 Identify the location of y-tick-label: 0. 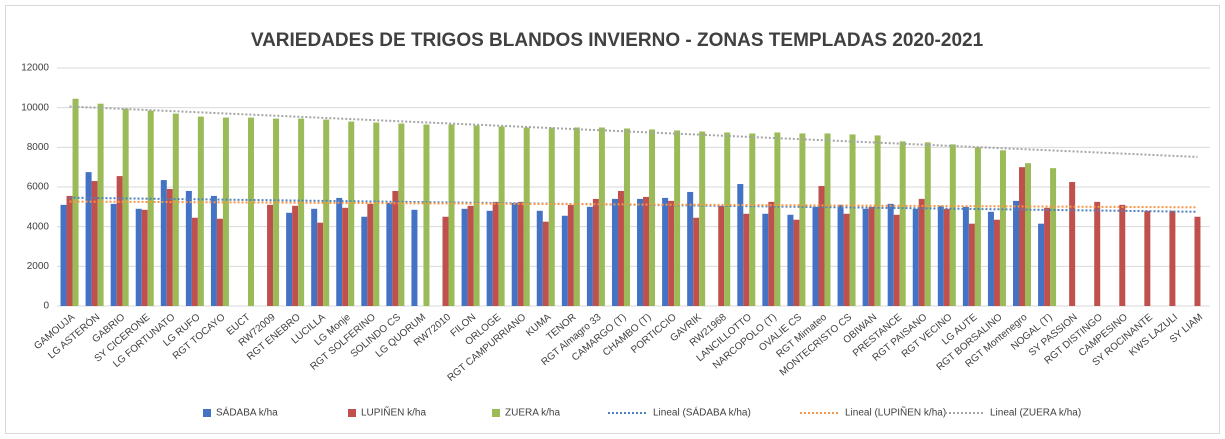
(46, 306).